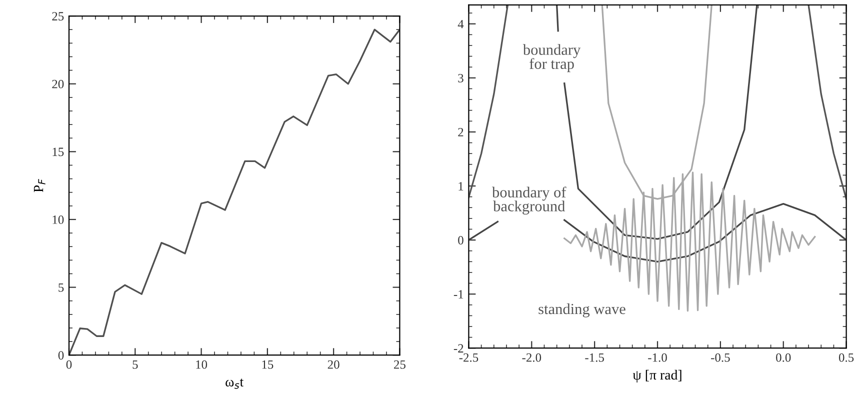 This screenshot has width=868, height=411. Describe the element at coordinates (61, 287) in the screenshot. I see `y-tick-label: 5` at that location.